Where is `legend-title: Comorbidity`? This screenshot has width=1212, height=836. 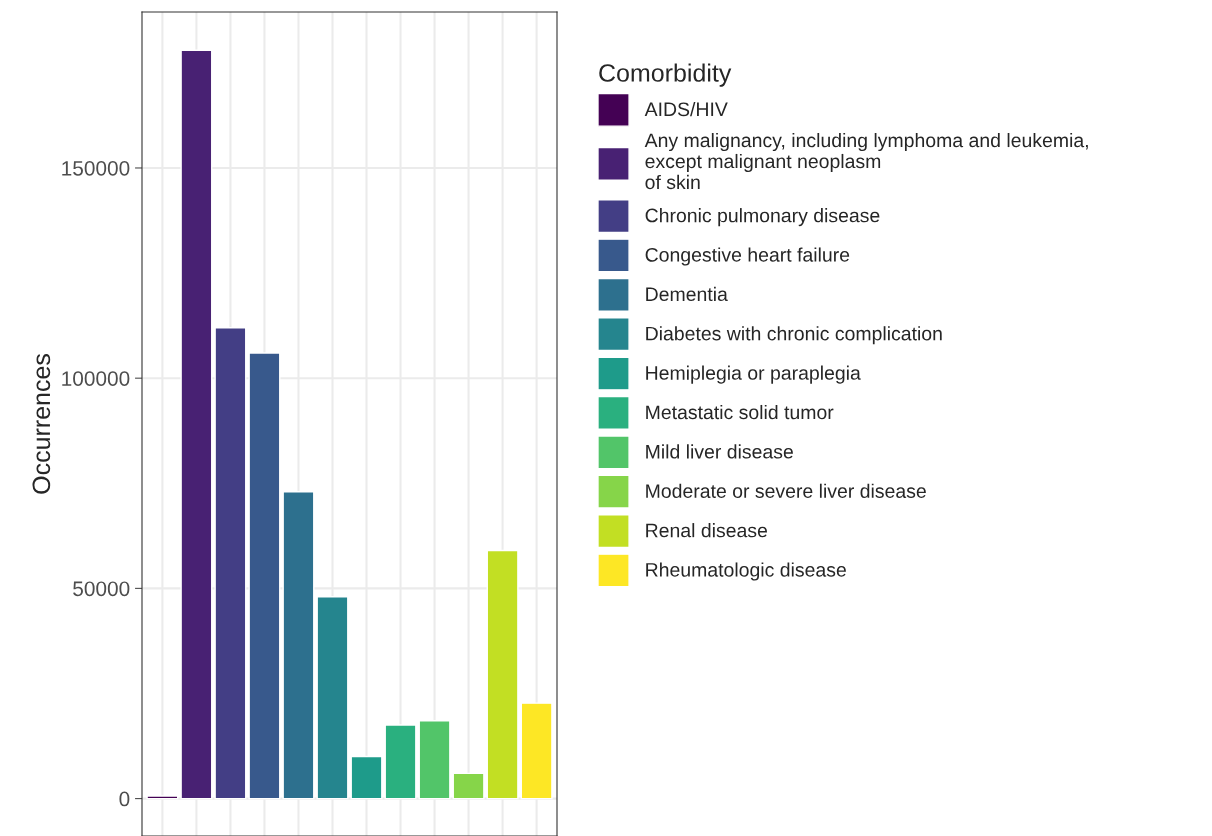
legend-title: Comorbidity is located at coordinates (665, 75).